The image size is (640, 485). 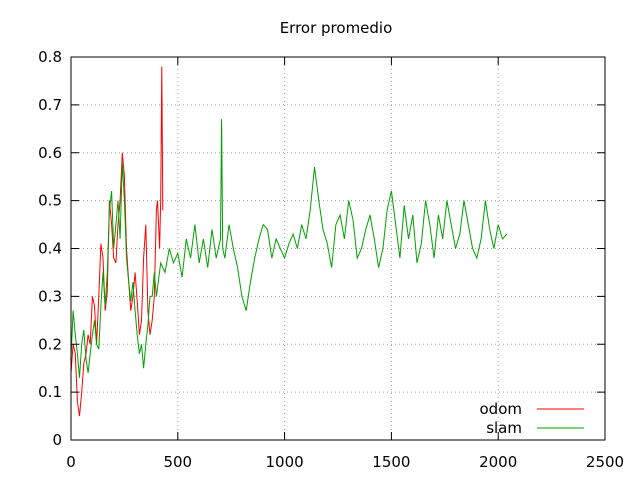 What do you see at coordinates (117, 241) in the screenshot?
I see `series-line-odom` at bounding box center [117, 241].